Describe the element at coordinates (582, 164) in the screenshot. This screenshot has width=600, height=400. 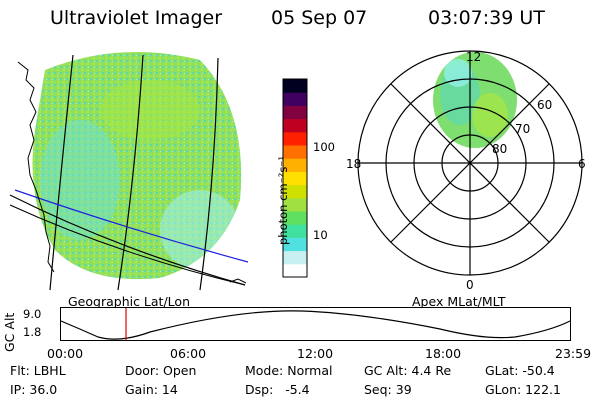
I see `mlt-label-6: 6` at that location.